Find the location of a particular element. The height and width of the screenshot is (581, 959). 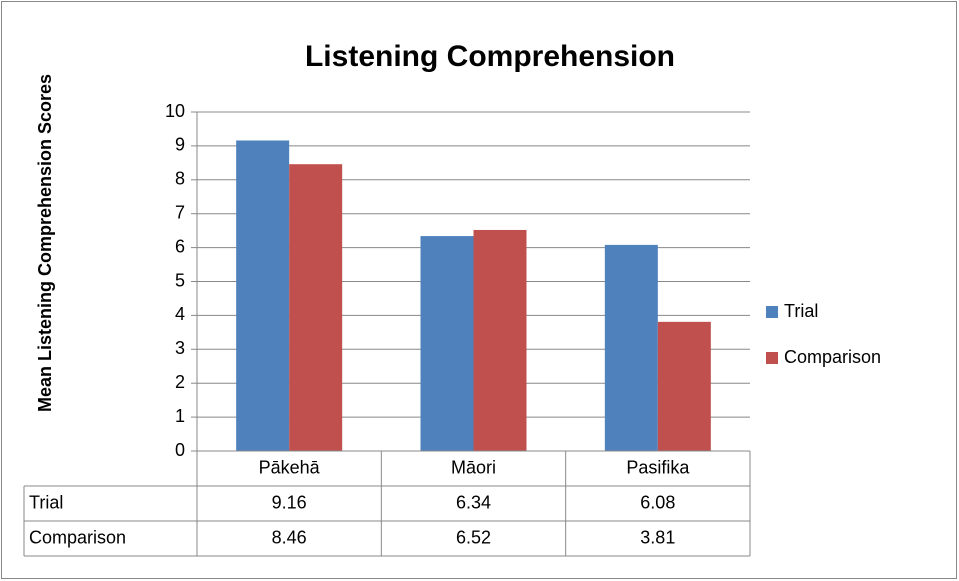

chart-title: Listening Comprehension is located at coordinates (490, 56).